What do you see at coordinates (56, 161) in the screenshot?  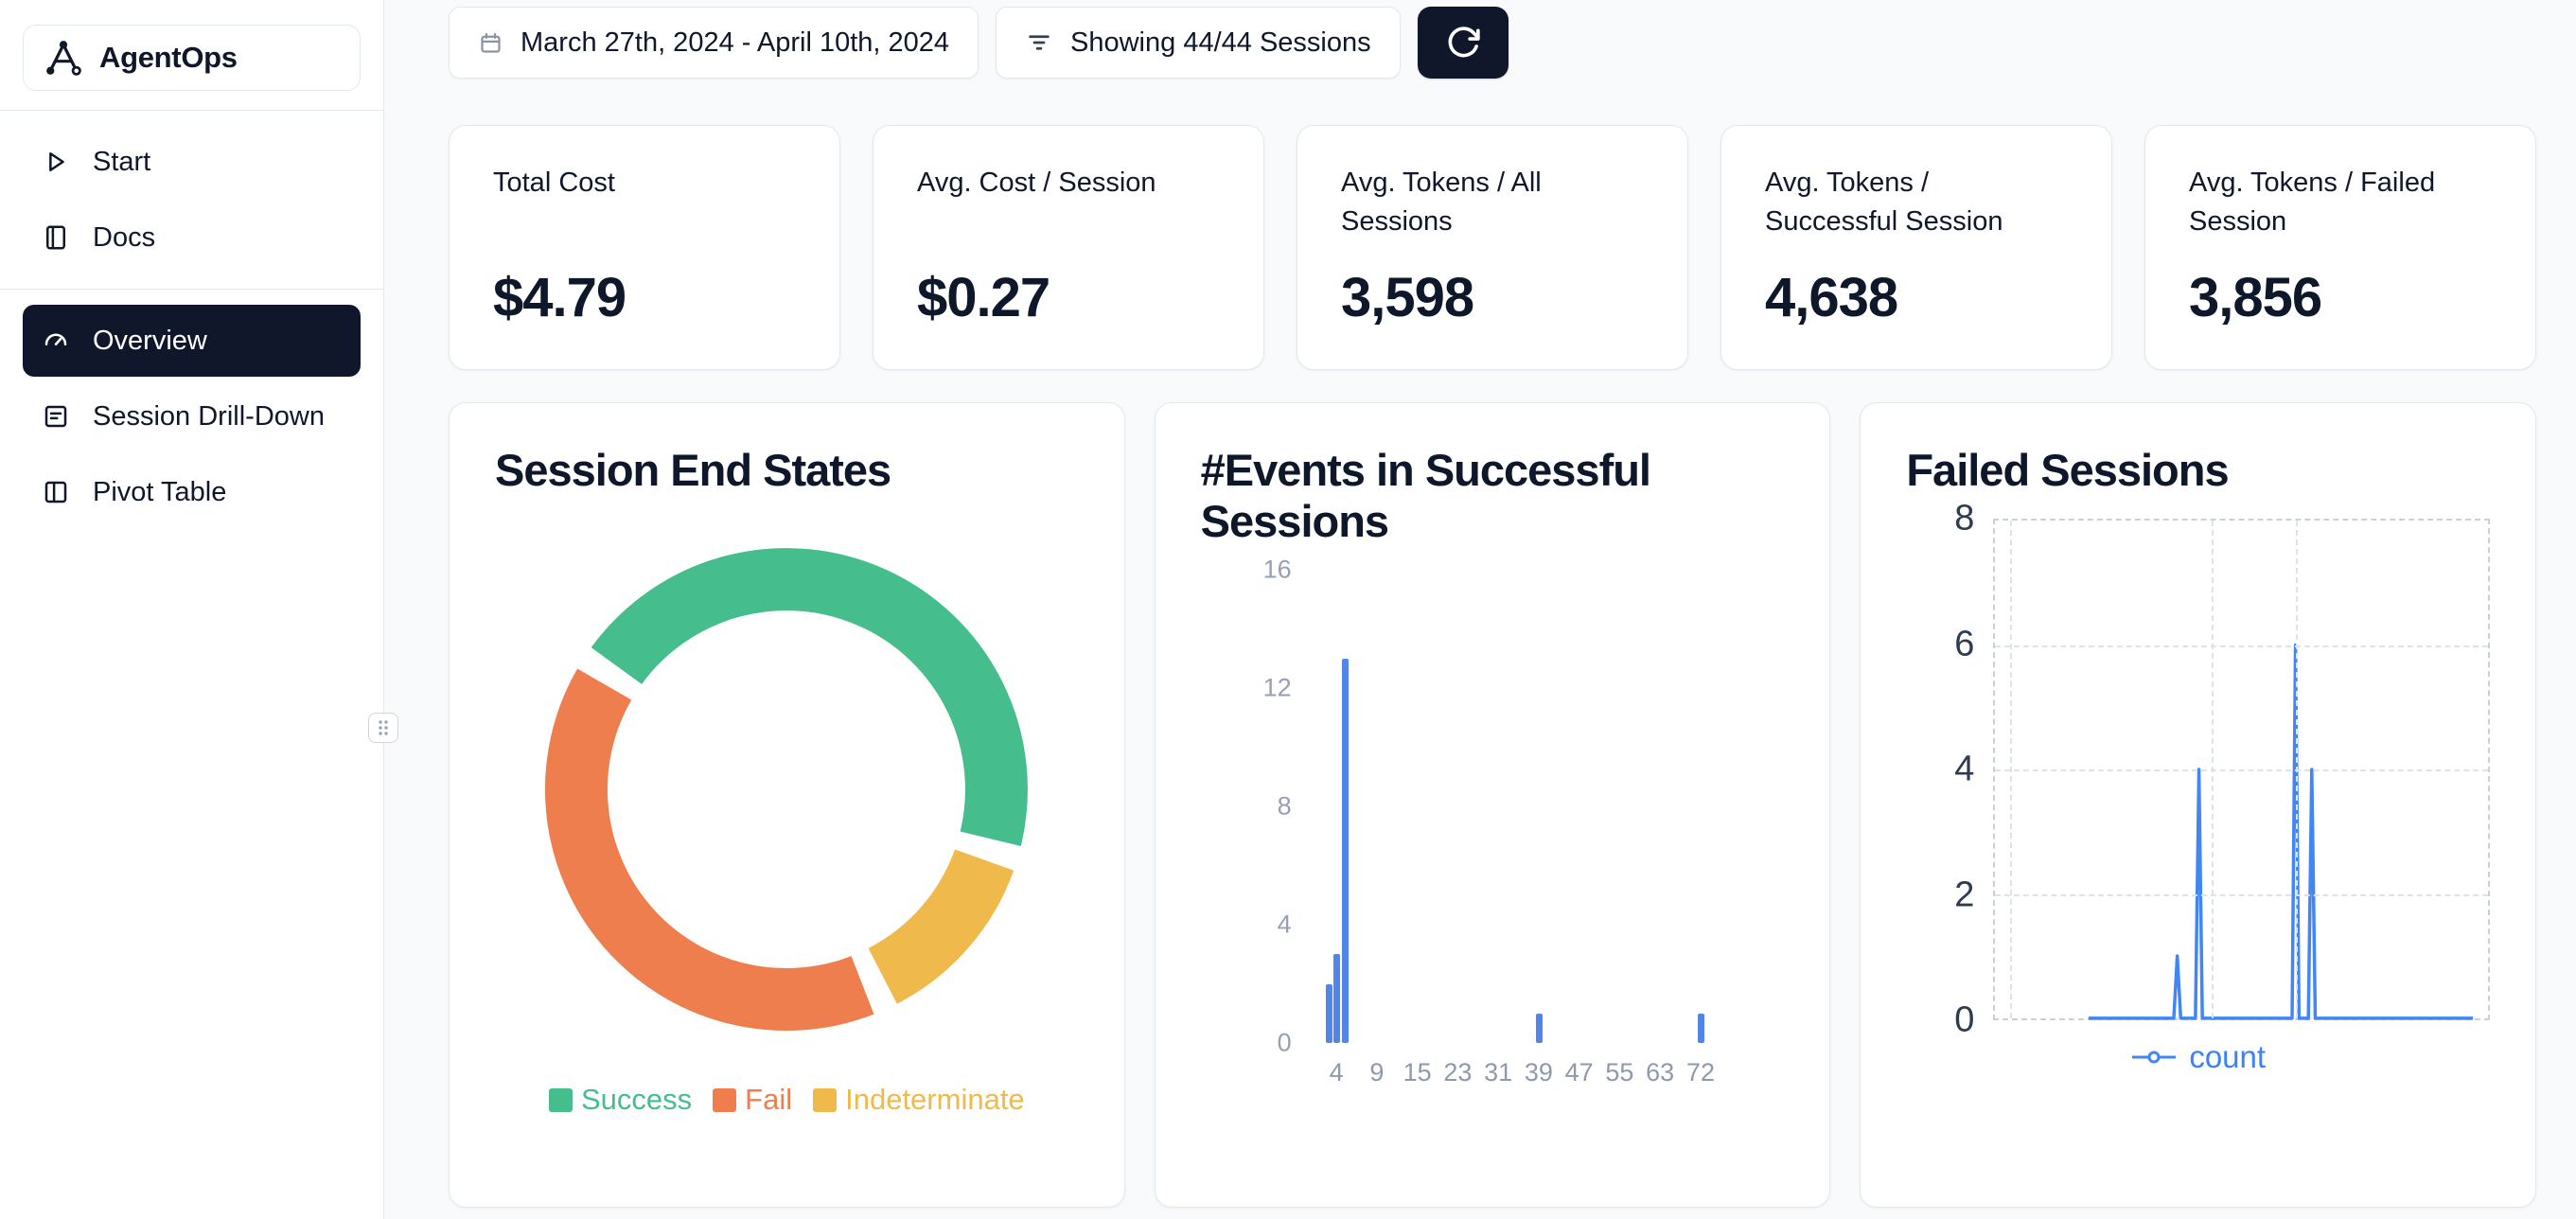 I see `play-icon` at bounding box center [56, 161].